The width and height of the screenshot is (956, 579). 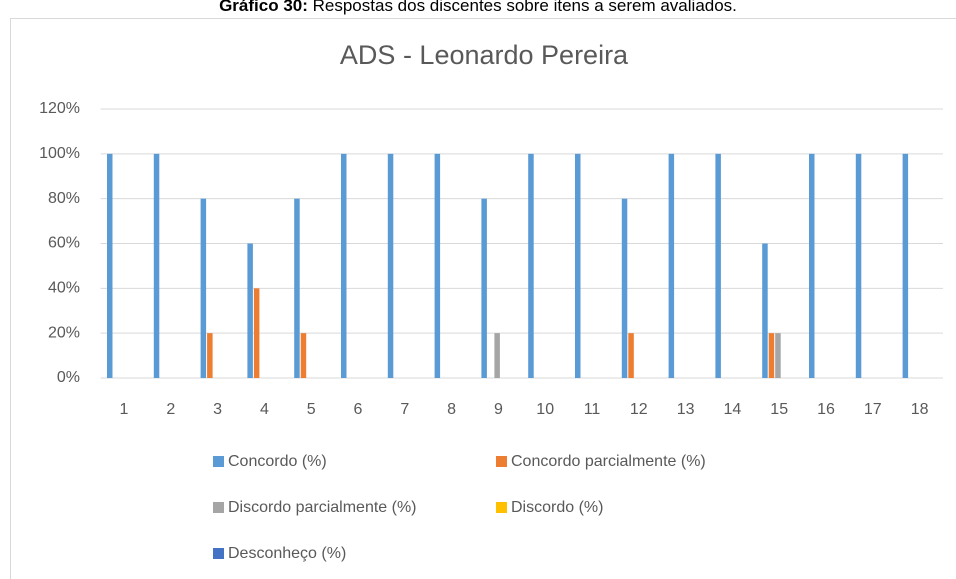 What do you see at coordinates (64, 288) in the screenshot?
I see `y-tick-label: 40%` at bounding box center [64, 288].